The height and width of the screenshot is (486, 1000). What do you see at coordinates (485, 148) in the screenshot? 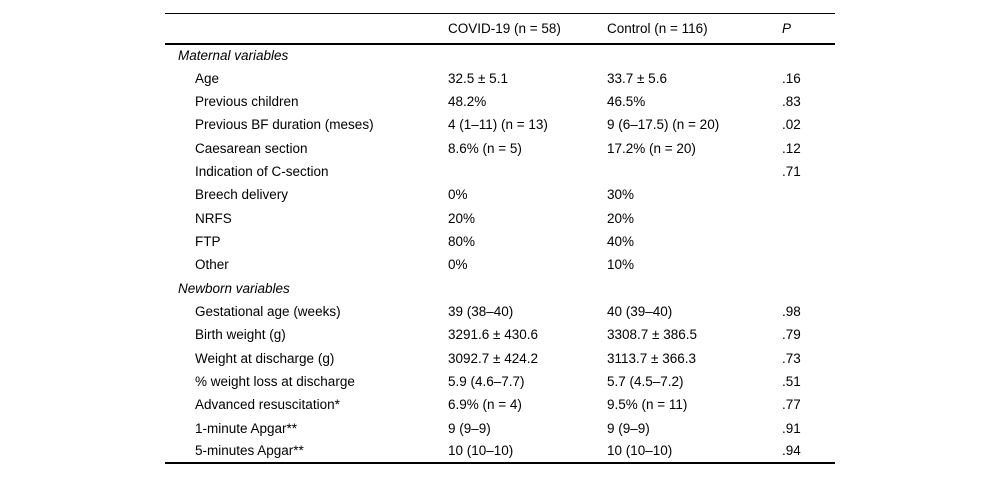
I see `covid-value: 8.6% (n = 5)` at bounding box center [485, 148].